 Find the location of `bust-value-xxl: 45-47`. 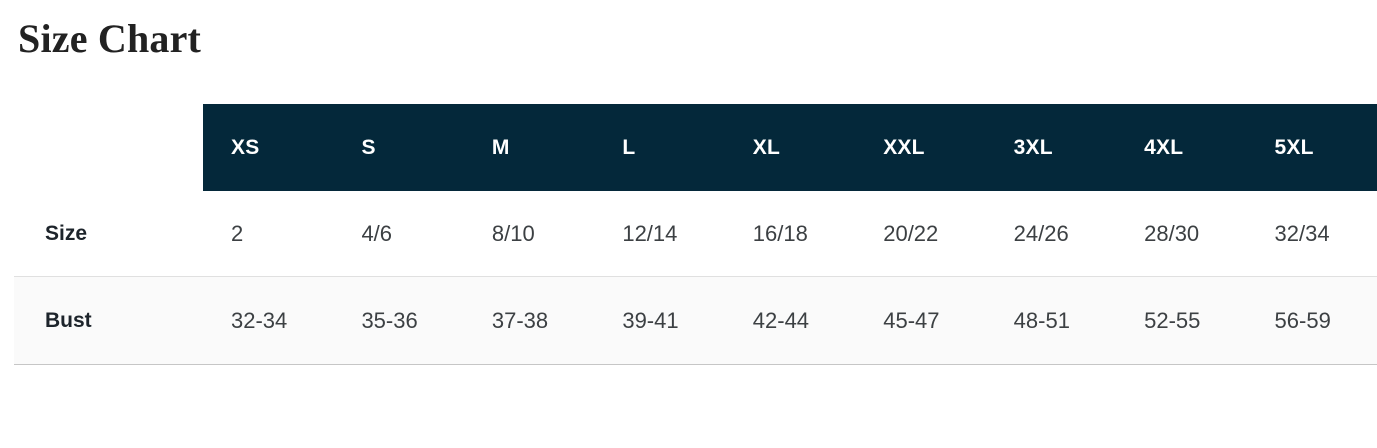

bust-value-xxl: 45-47 is located at coordinates (911, 320).